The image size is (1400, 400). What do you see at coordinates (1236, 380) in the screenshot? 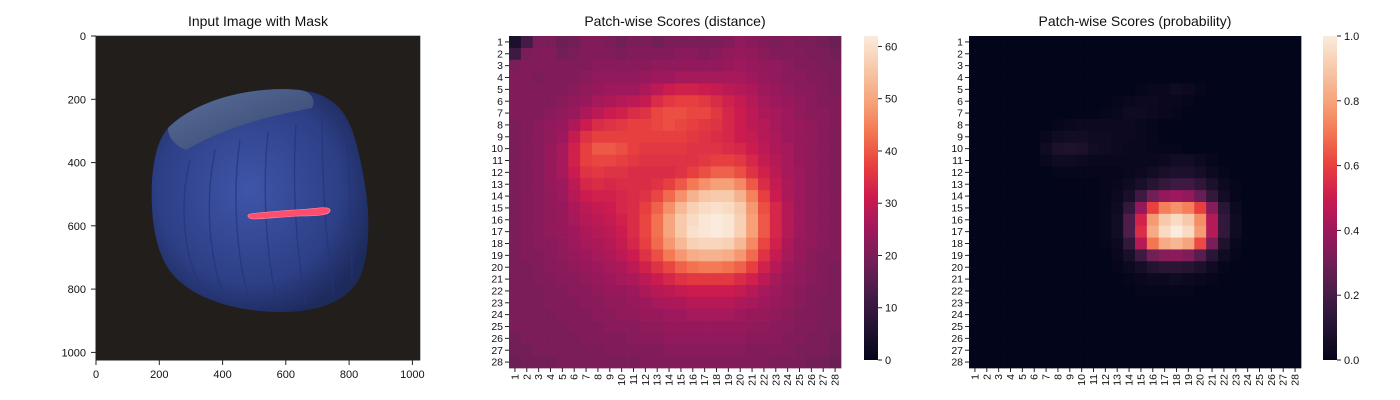
I see `col-label: 23` at bounding box center [1236, 380].